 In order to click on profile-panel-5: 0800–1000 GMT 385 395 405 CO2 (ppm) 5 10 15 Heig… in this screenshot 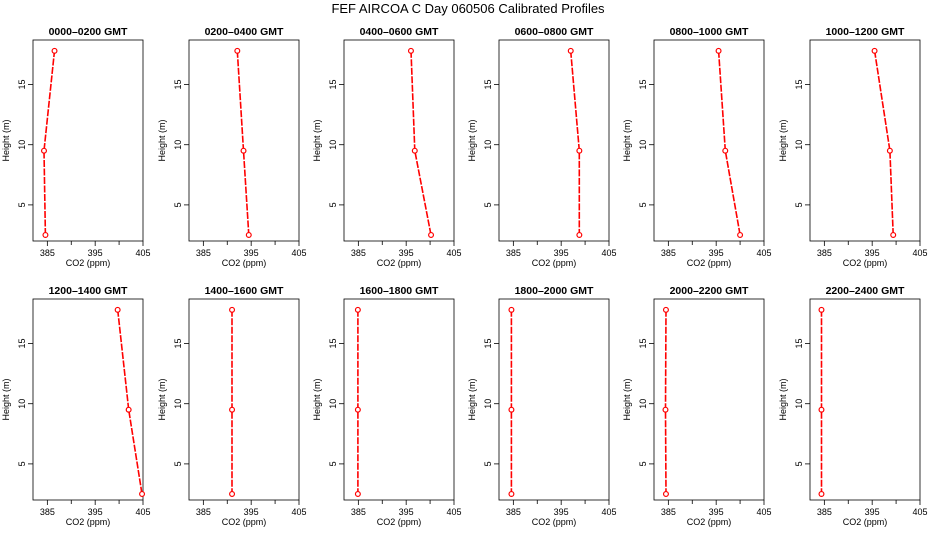, I will do `click(697, 147)`.